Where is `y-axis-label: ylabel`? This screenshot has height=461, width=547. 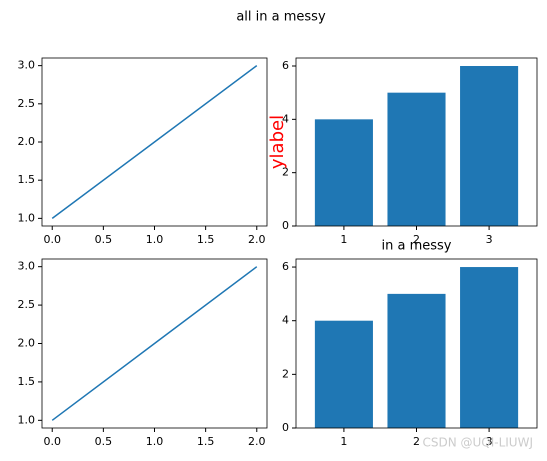
y-axis-label: ylabel is located at coordinates (277, 142).